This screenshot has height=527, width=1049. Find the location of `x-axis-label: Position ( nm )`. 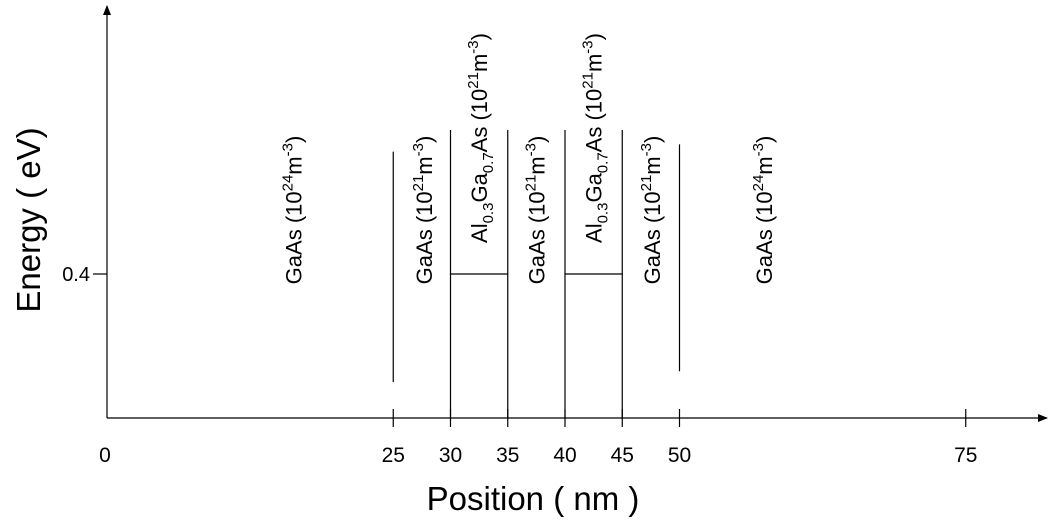

x-axis-label: Position ( nm ) is located at coordinates (533, 498).